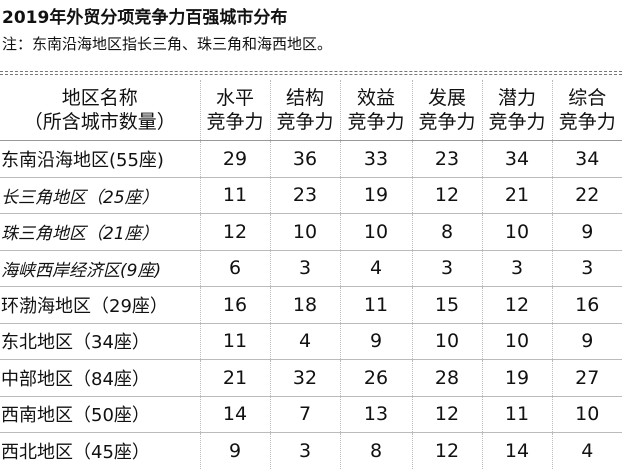  Describe the element at coordinates (376, 378) in the screenshot. I see `value-cell: 26` at that location.